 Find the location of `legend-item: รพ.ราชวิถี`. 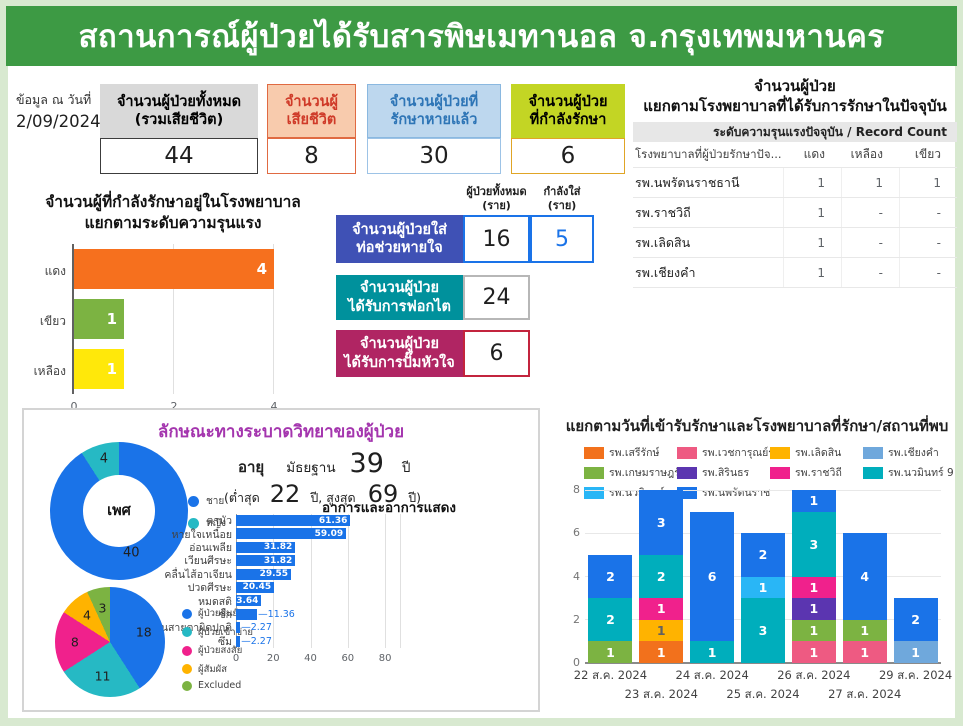

legend-item: รพ.ราชวิถี is located at coordinates (816, 472).